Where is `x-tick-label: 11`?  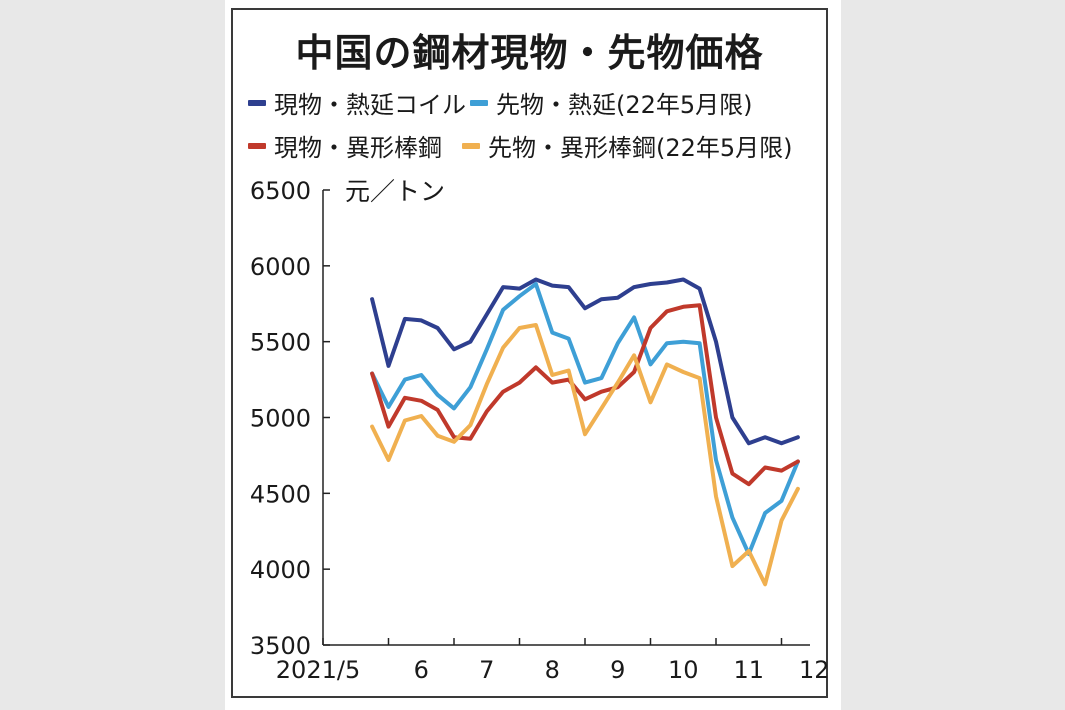
x-tick-label: 11 is located at coordinates (748, 670).